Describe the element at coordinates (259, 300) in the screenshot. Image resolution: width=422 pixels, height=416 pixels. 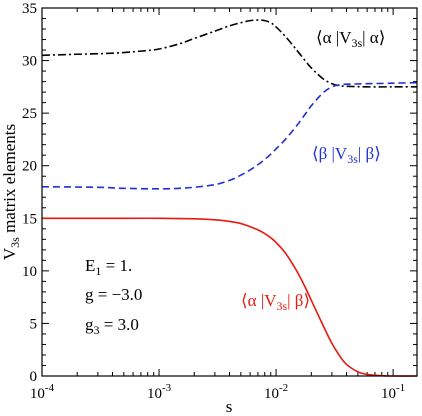
I see `legend-alpha-beta-pre: ⟨α |V` at that location.